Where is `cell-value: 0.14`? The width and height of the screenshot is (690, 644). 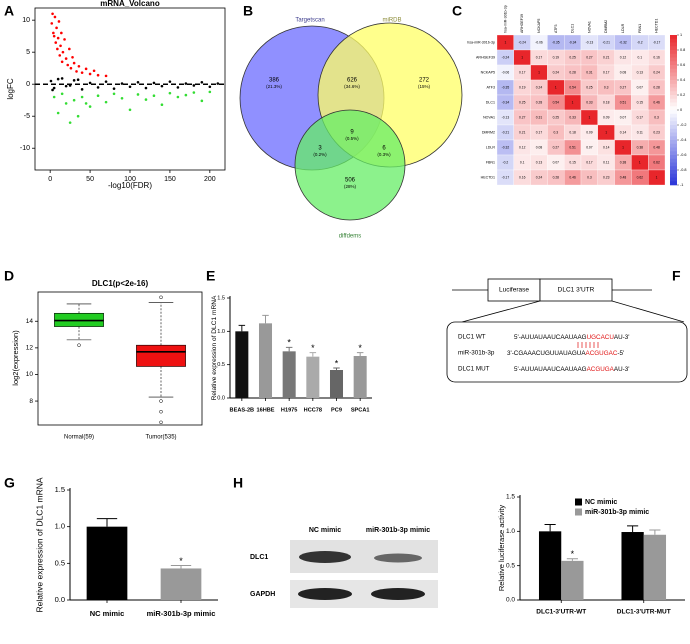
cell-value: 0.14 is located at coordinates (606, 147).